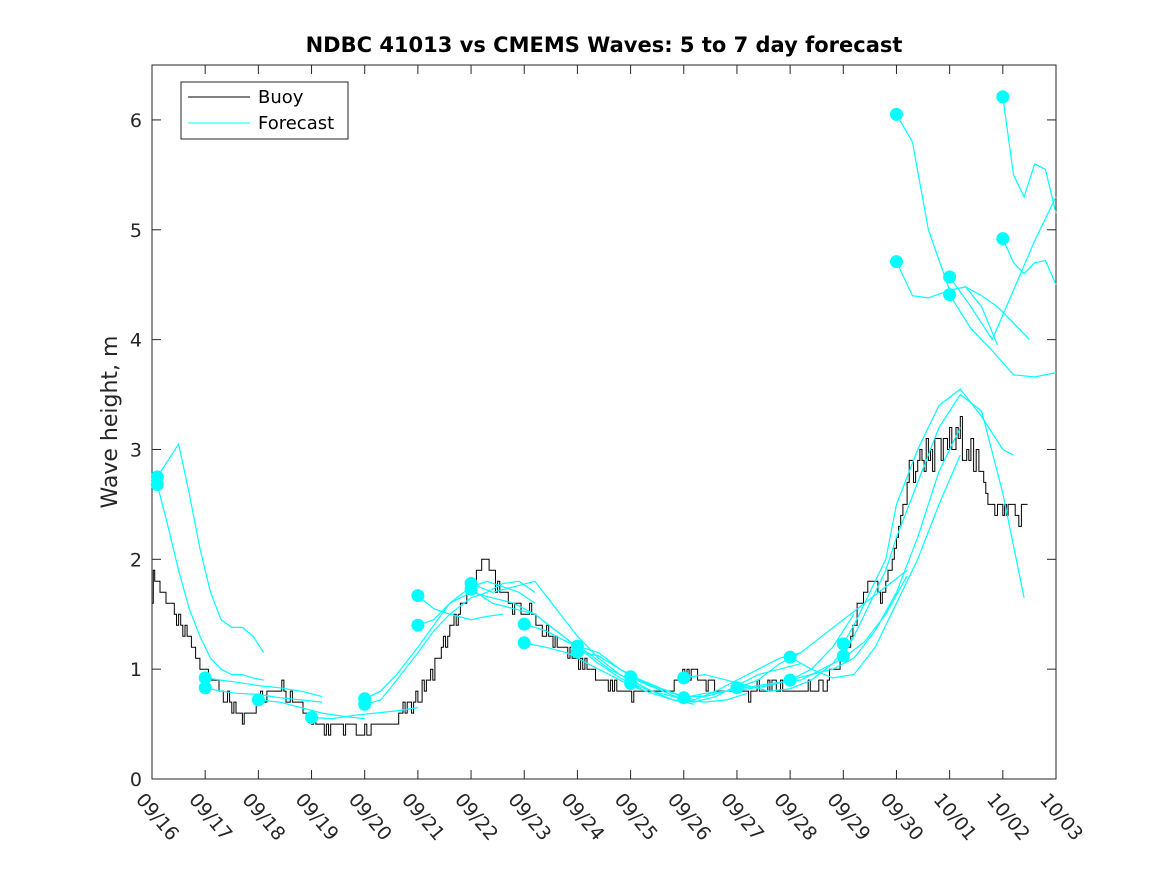  What do you see at coordinates (110, 422) in the screenshot?
I see `y-axis-label: Wave height, m` at bounding box center [110, 422].